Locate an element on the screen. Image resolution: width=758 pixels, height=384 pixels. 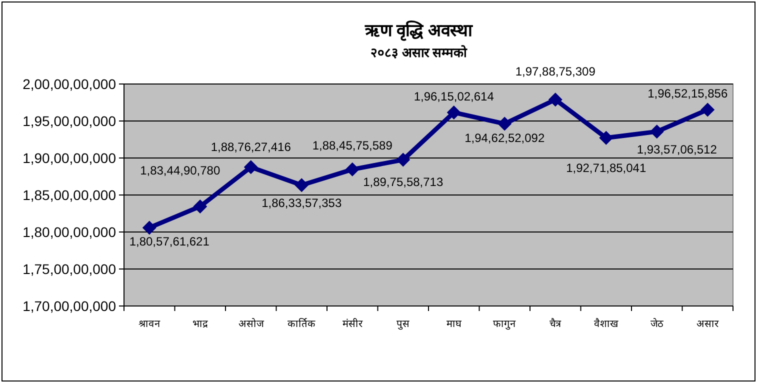
x-tick-label: वैशाख is located at coordinates (607, 324).